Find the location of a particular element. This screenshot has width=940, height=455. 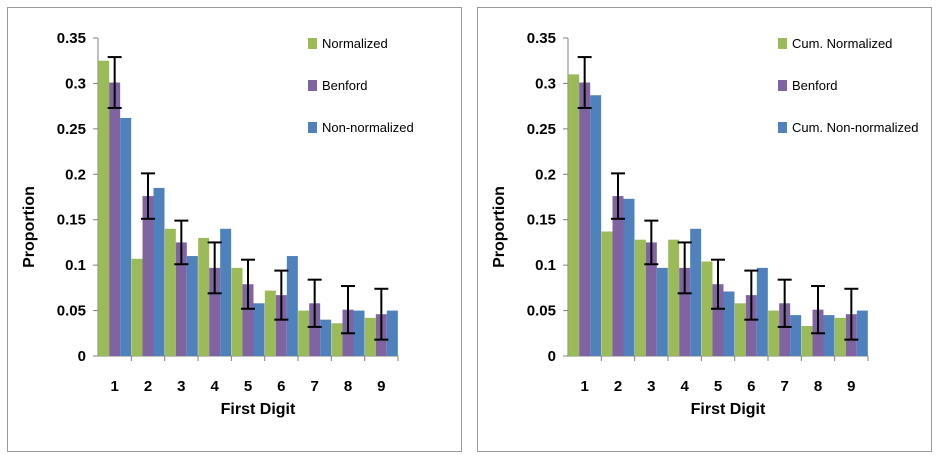

x-tick-label: 9 is located at coordinates (381, 386).